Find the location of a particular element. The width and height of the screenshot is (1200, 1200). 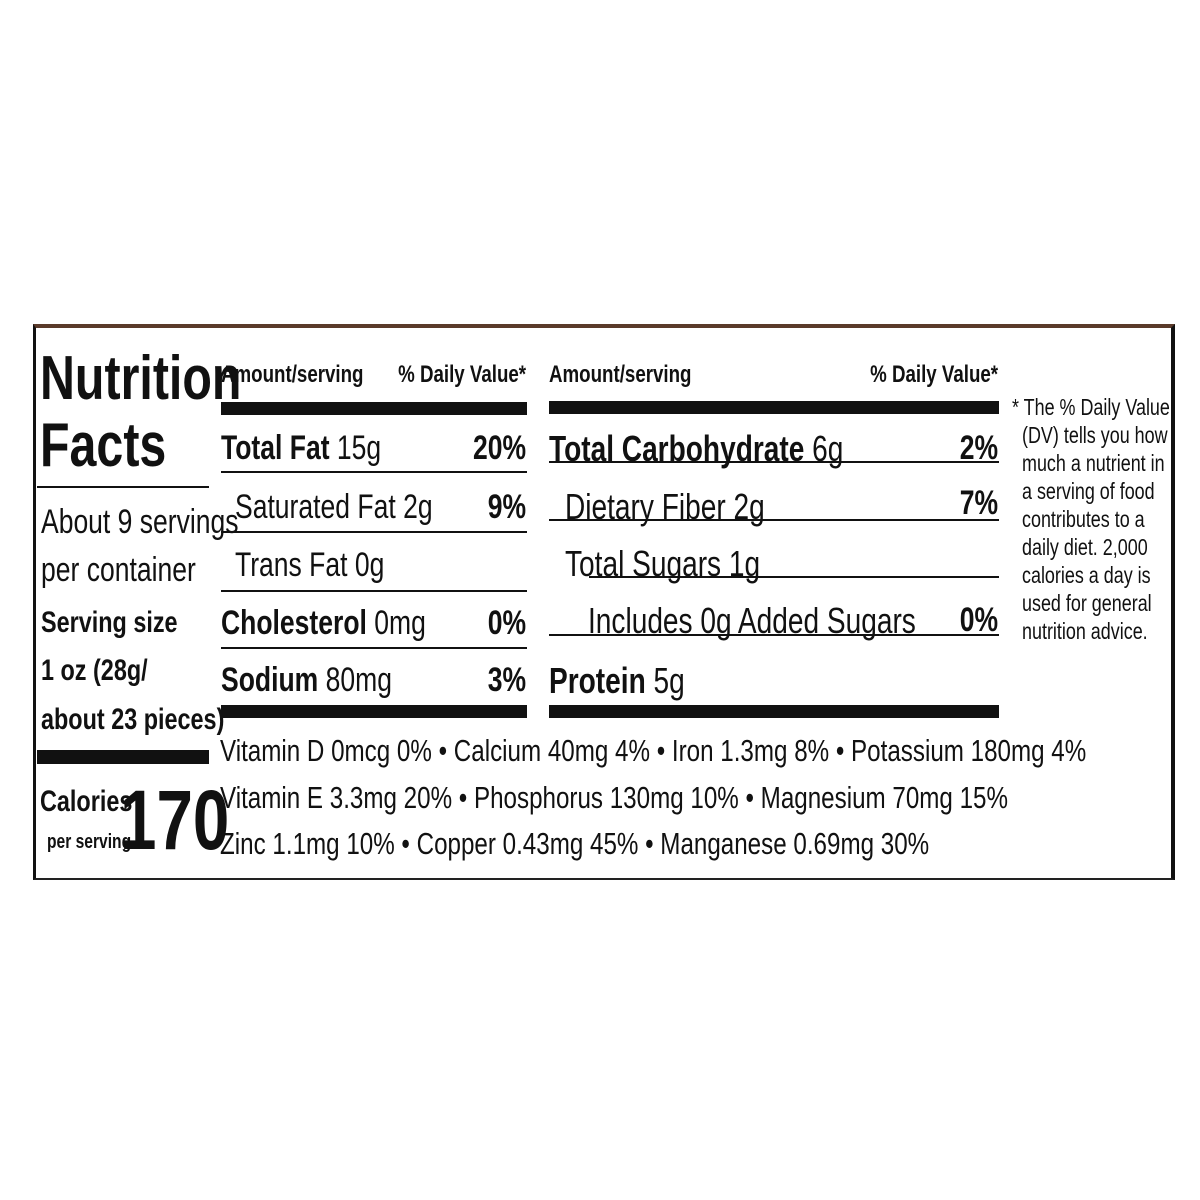

nutrient-dv: 2% is located at coordinates (978, 448).